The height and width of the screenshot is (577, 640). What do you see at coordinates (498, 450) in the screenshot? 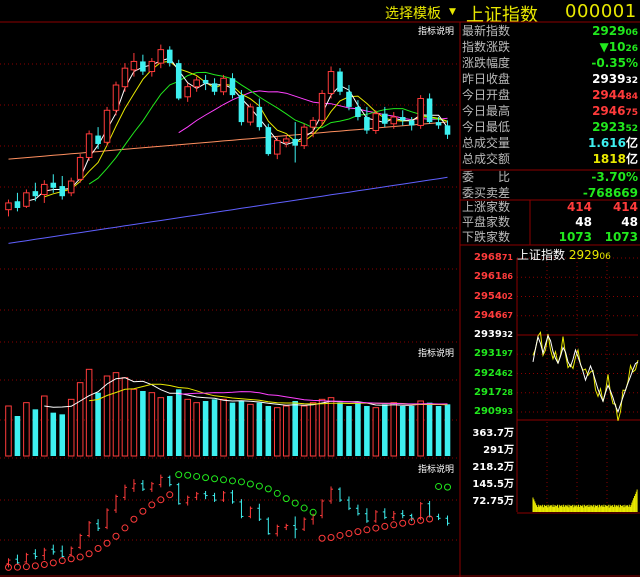
I see `mini-volume-label: 291万` at bounding box center [498, 450].